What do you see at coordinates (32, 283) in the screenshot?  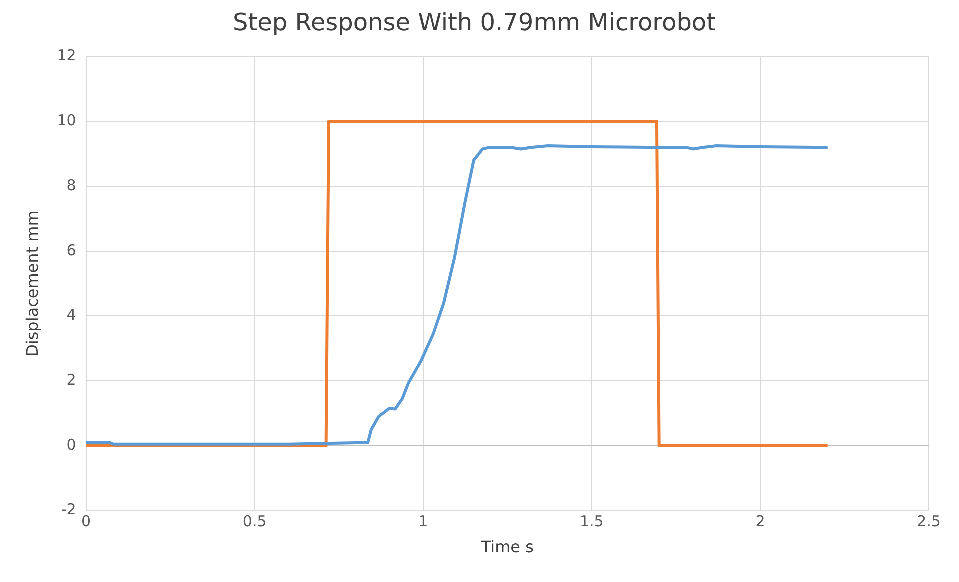 I see `y-axis-title: Displacement mm` at bounding box center [32, 283].